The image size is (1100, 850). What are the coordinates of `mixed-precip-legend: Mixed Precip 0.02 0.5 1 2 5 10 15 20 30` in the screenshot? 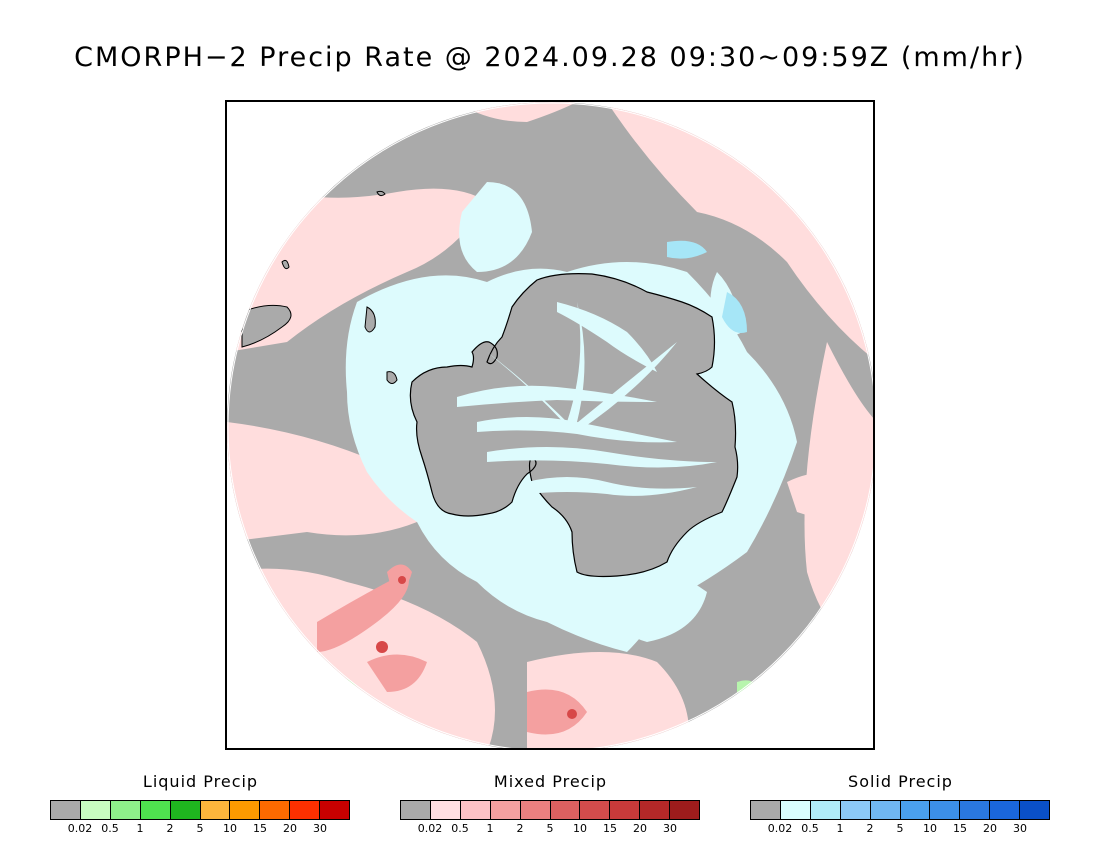 It's located at (550, 807).